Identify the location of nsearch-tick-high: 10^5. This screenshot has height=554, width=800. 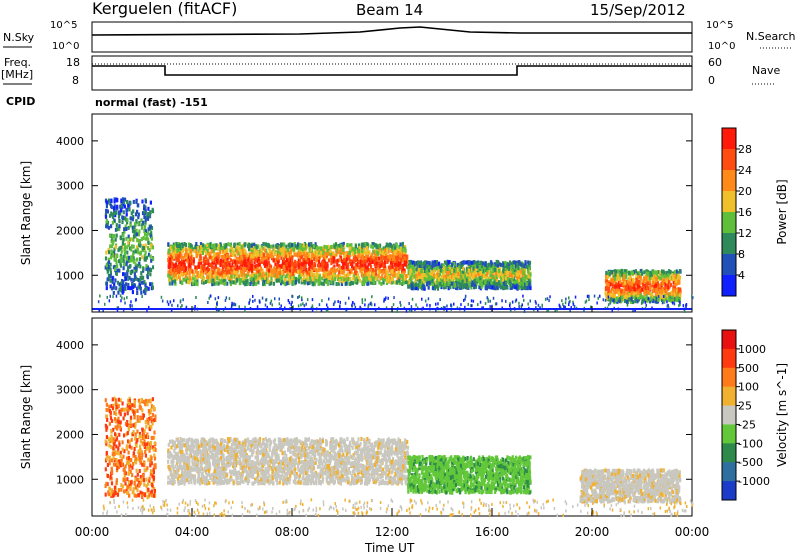
(719, 25).